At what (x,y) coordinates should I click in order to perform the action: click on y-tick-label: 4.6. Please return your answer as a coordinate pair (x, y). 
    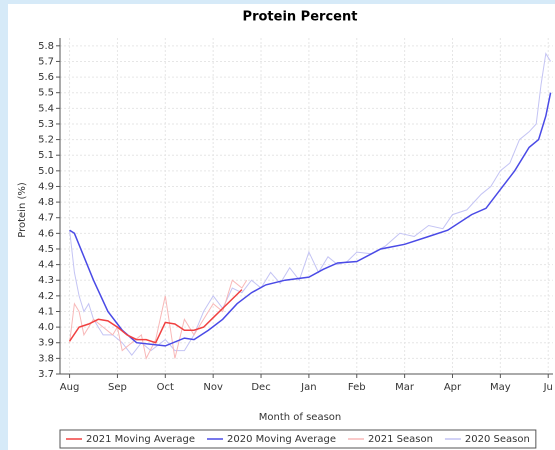
    Looking at the image, I should click on (46, 233).